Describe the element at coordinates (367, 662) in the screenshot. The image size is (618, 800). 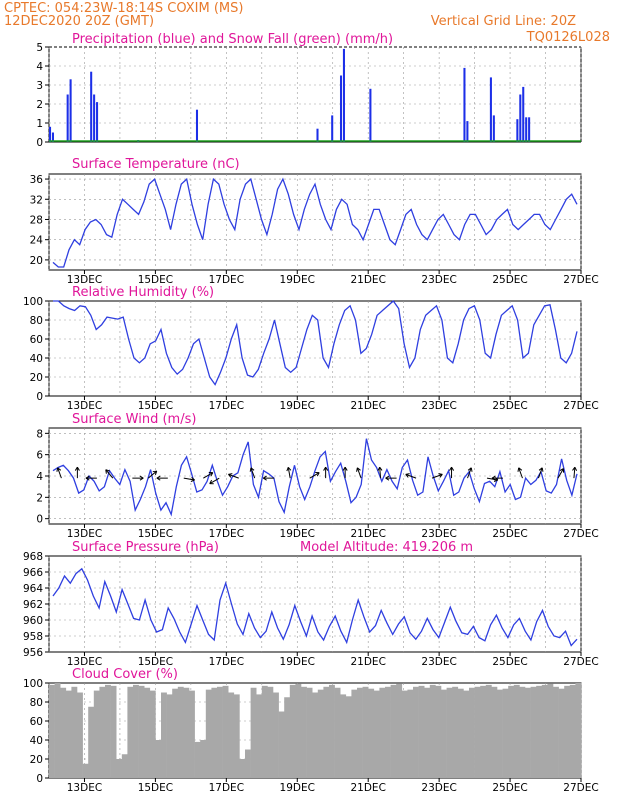
I see `x-tick-label: 21DEC` at that location.